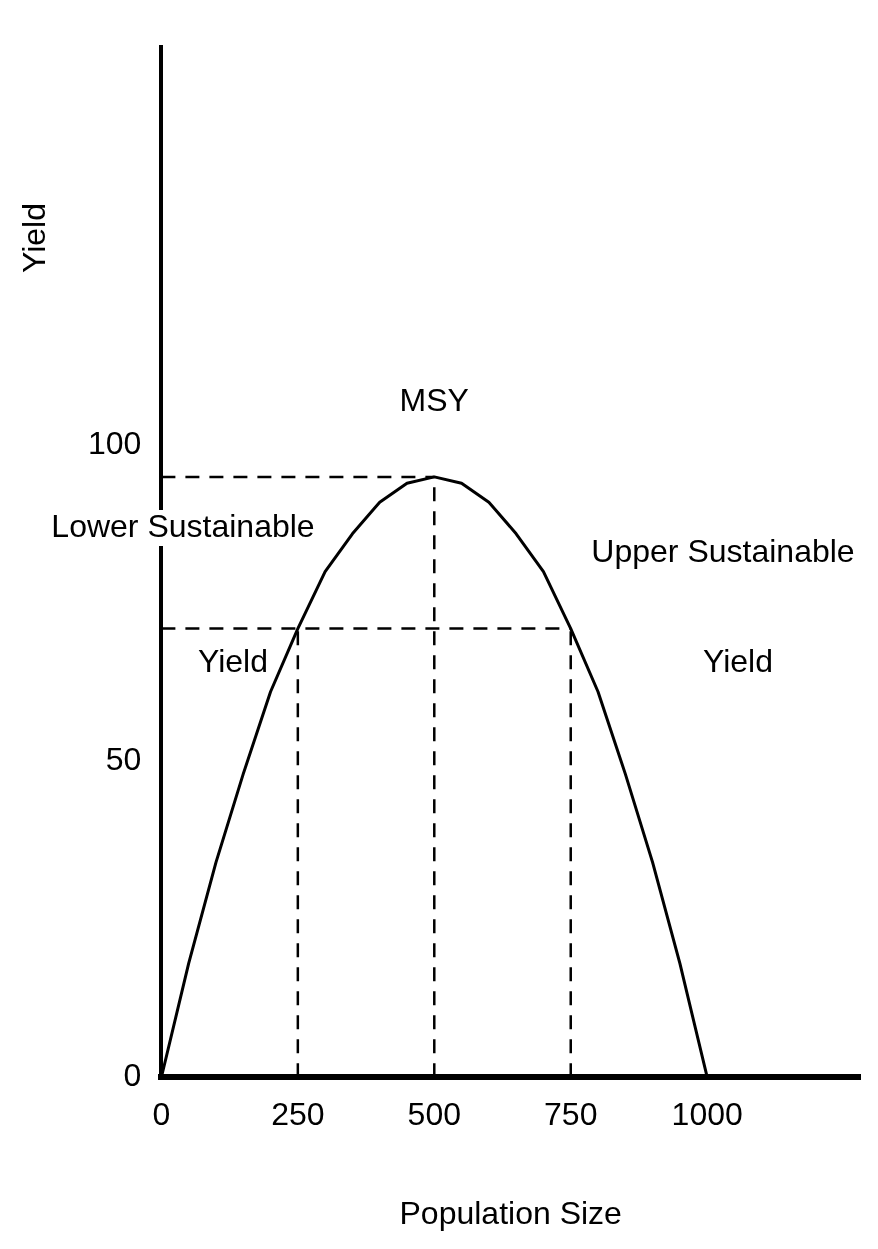  I want to click on annotation: Lower Sustainable, so click(183, 525).